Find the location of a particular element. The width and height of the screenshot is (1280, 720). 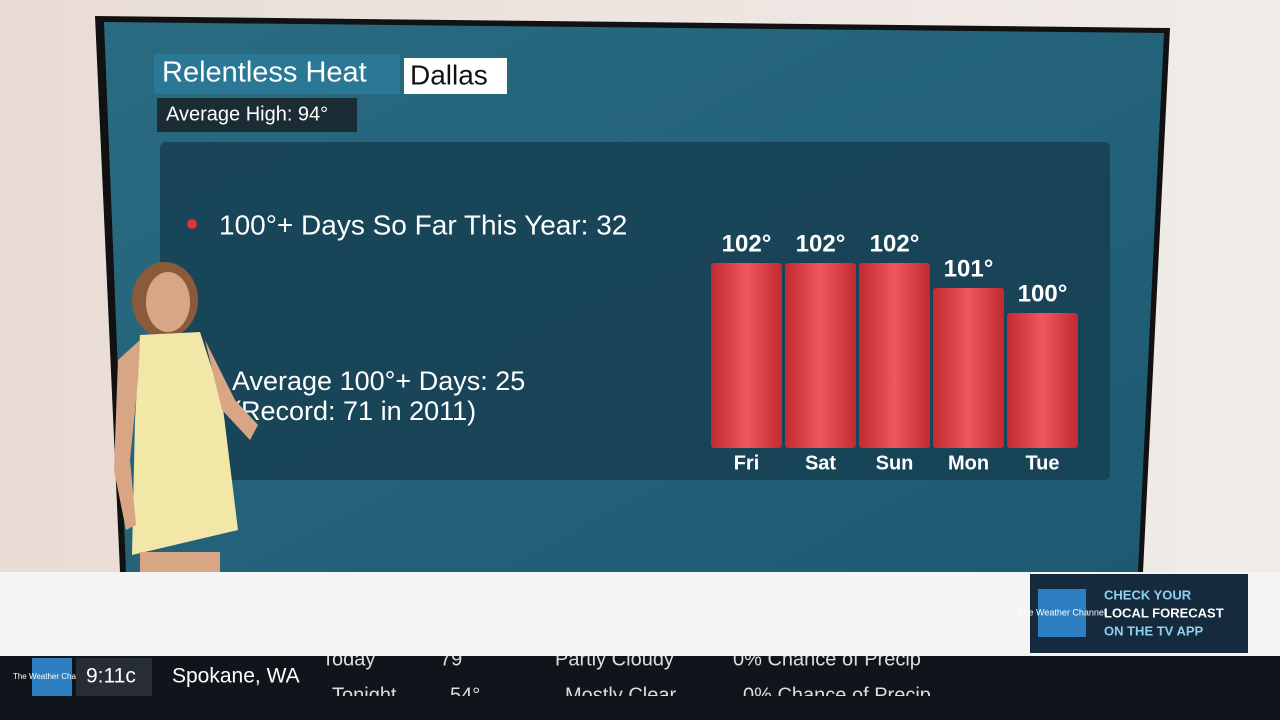

presenter is located at coordinates (186, 417).